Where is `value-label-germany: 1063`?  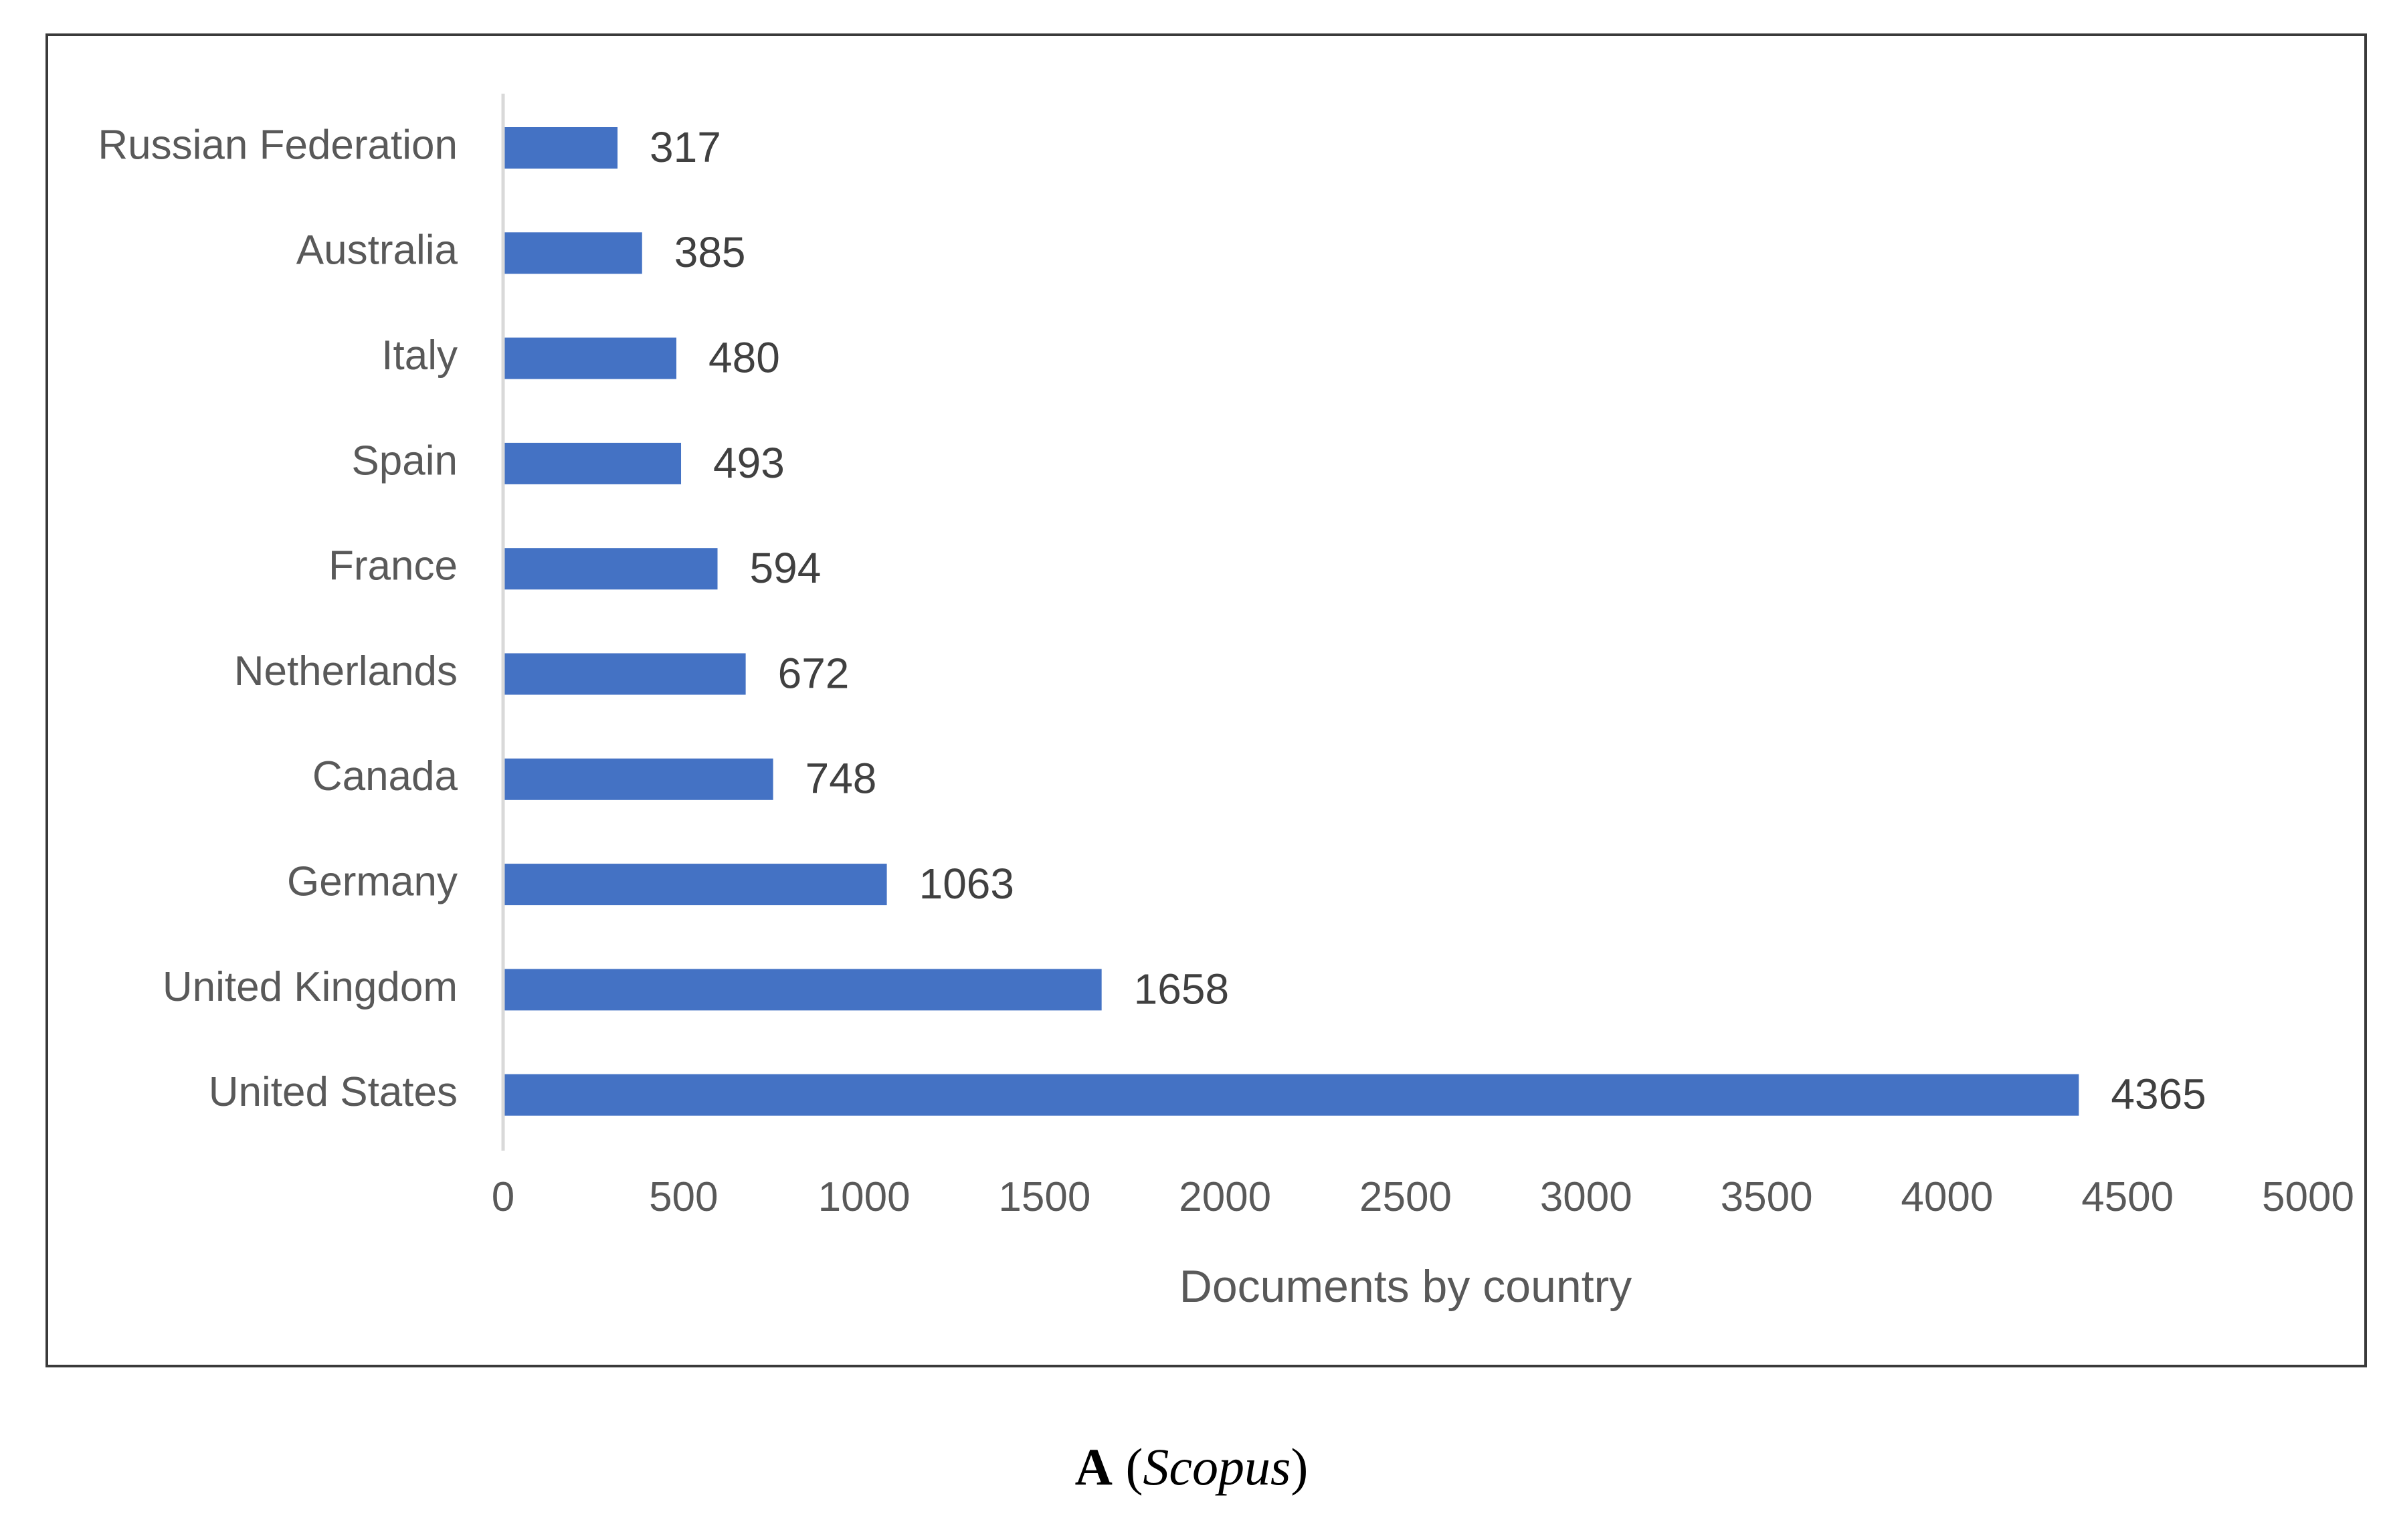
value-label-germany: 1063 is located at coordinates (966, 884).